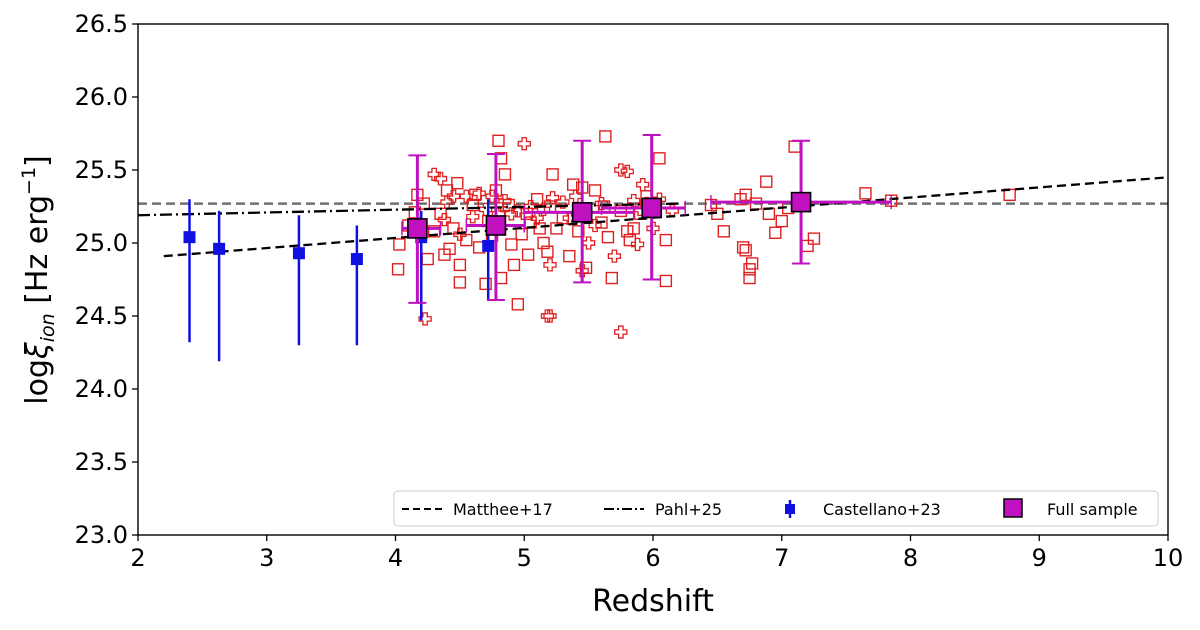 The image size is (1200, 630). What do you see at coordinates (101, 535) in the screenshot?
I see `y-tick-label-0: 23.0` at bounding box center [101, 535].